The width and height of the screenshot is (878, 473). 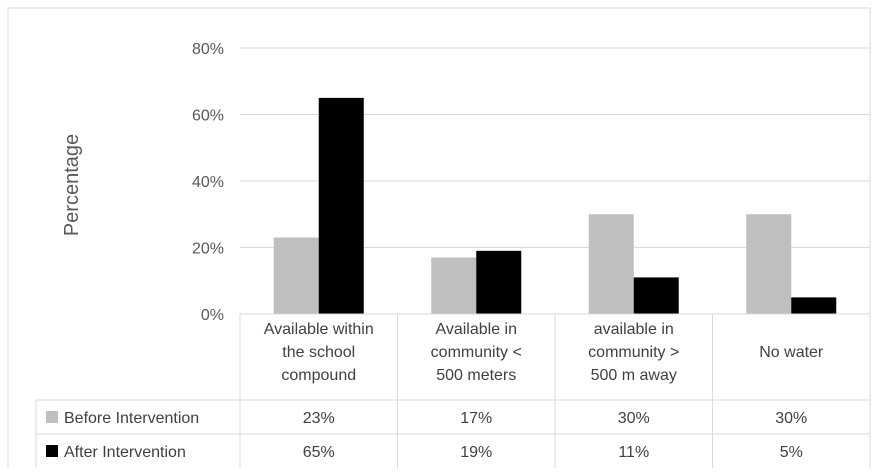 I want to click on table-value: 5%, so click(x=791, y=452).